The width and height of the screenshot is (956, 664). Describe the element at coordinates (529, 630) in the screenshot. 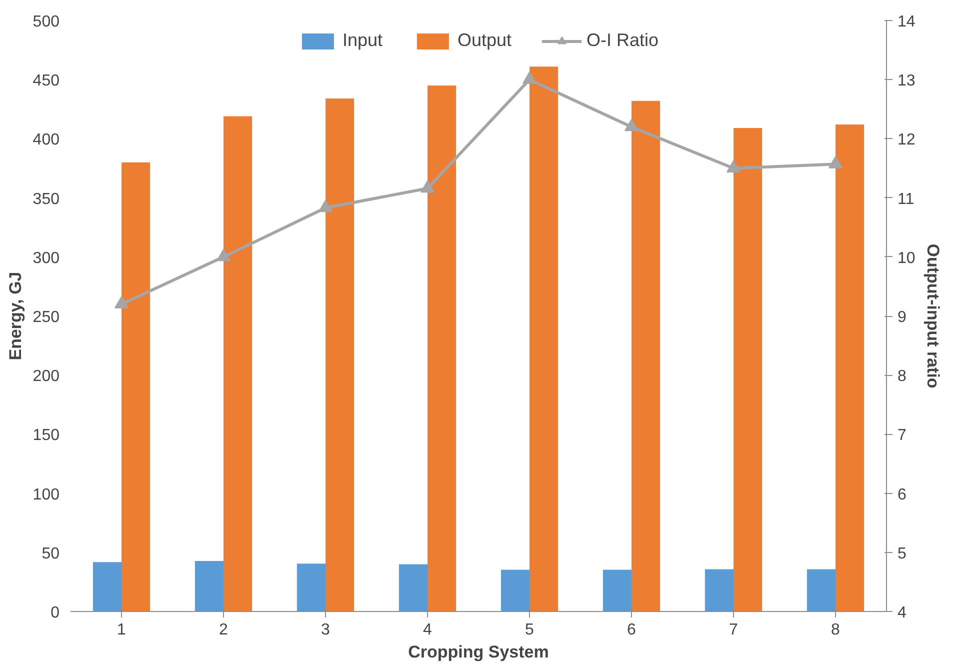

I see `x-tick-label: 5` at that location.